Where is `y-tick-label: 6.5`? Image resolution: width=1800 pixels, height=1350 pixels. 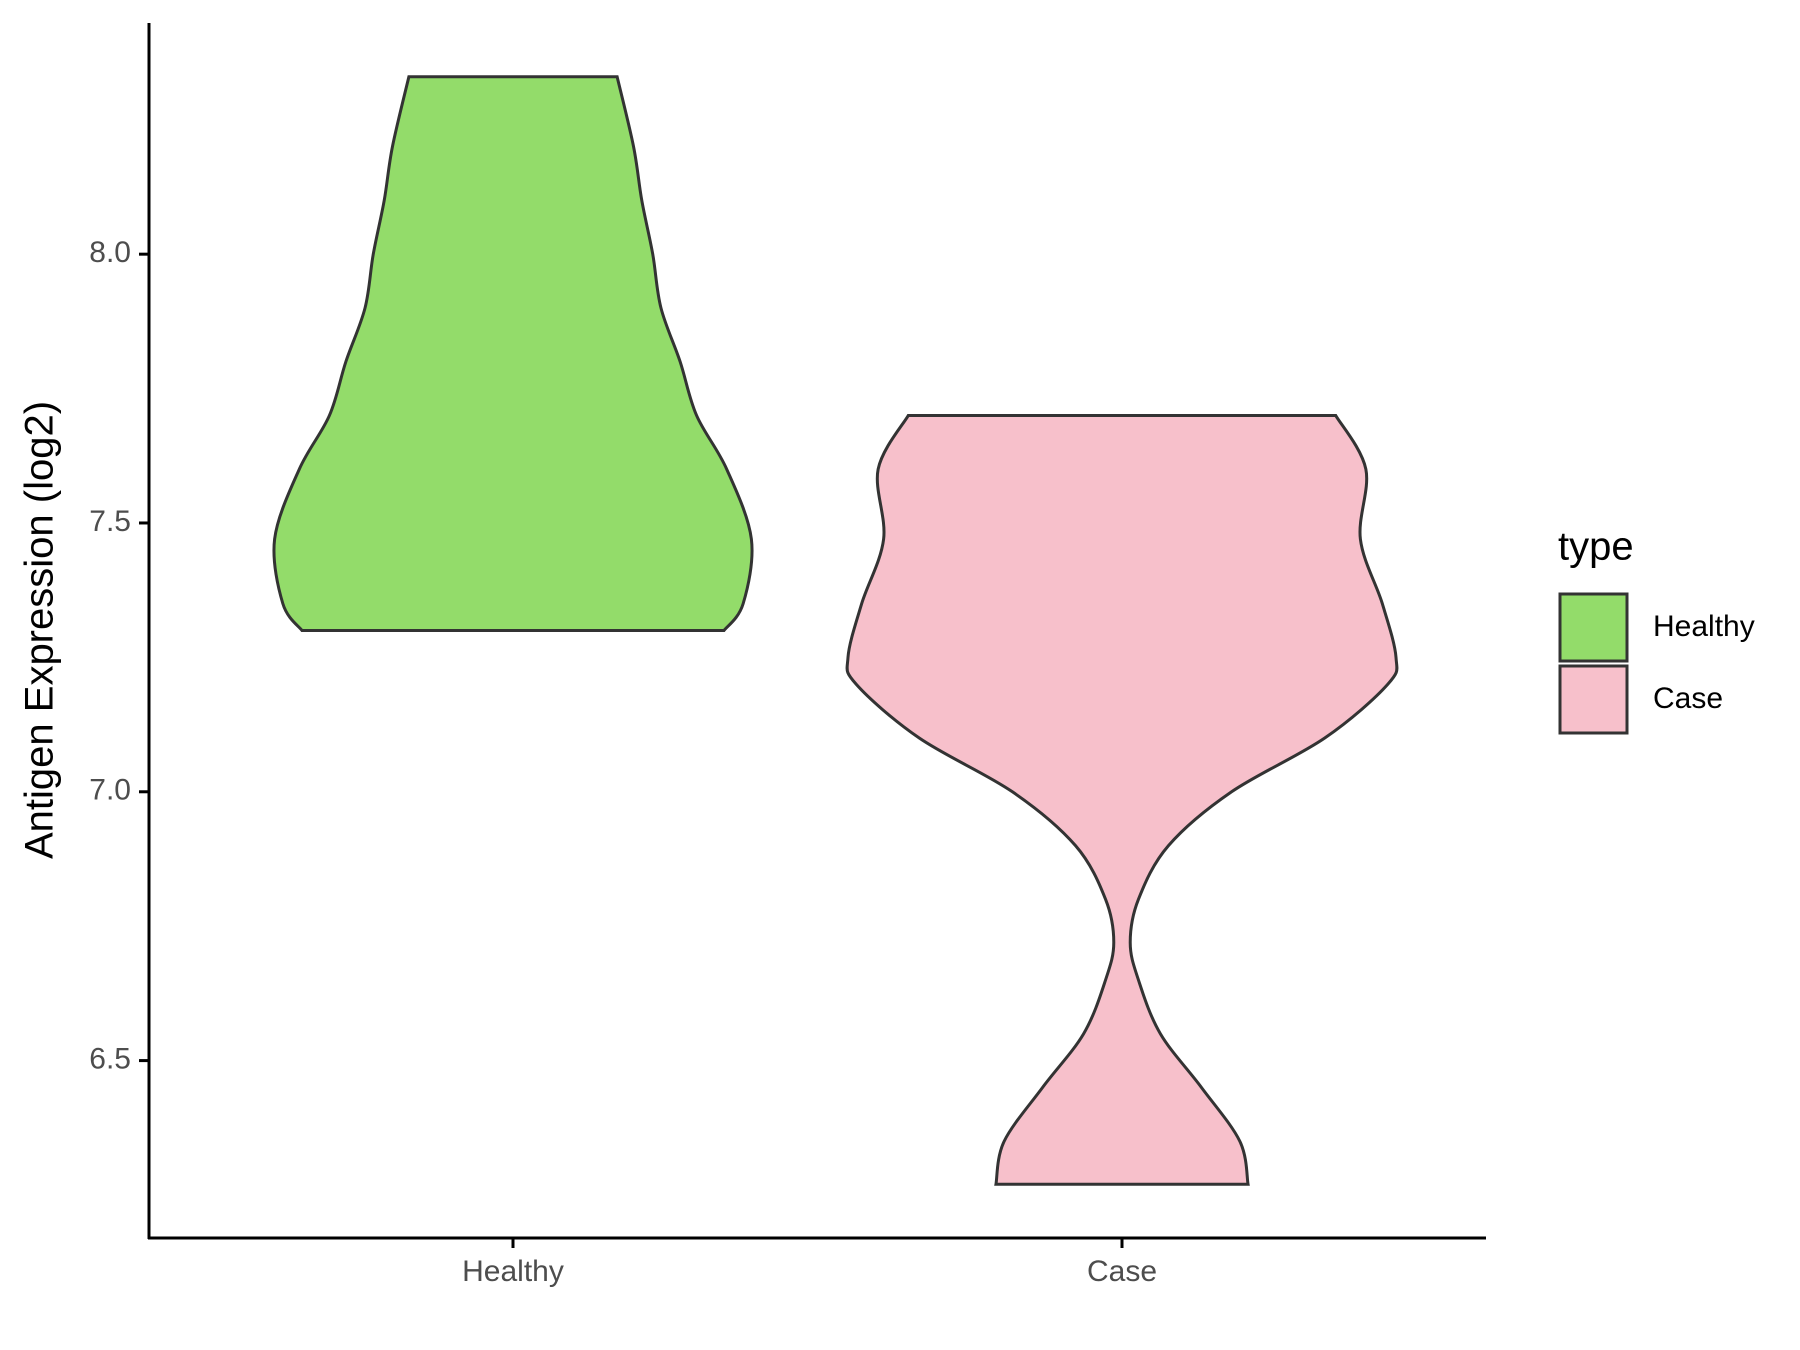 y-tick-label: 6.5 is located at coordinates (110, 1059).